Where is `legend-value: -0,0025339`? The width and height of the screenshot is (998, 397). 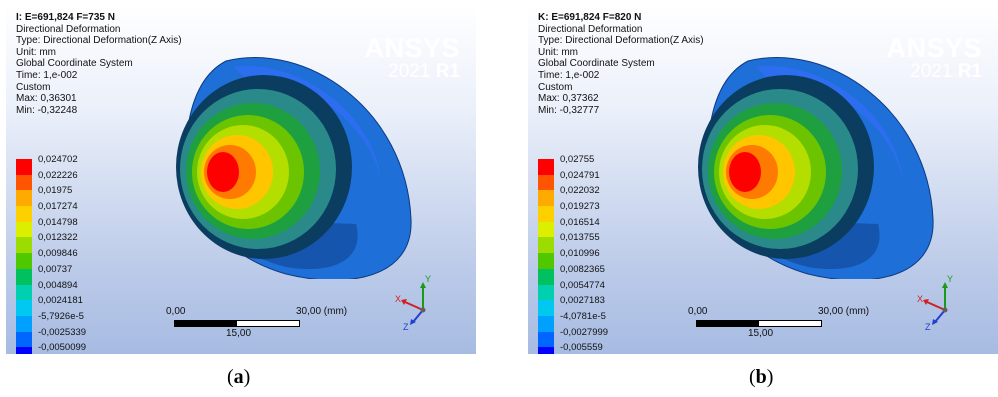 legend-value: -0,0025339 is located at coordinates (62, 332).